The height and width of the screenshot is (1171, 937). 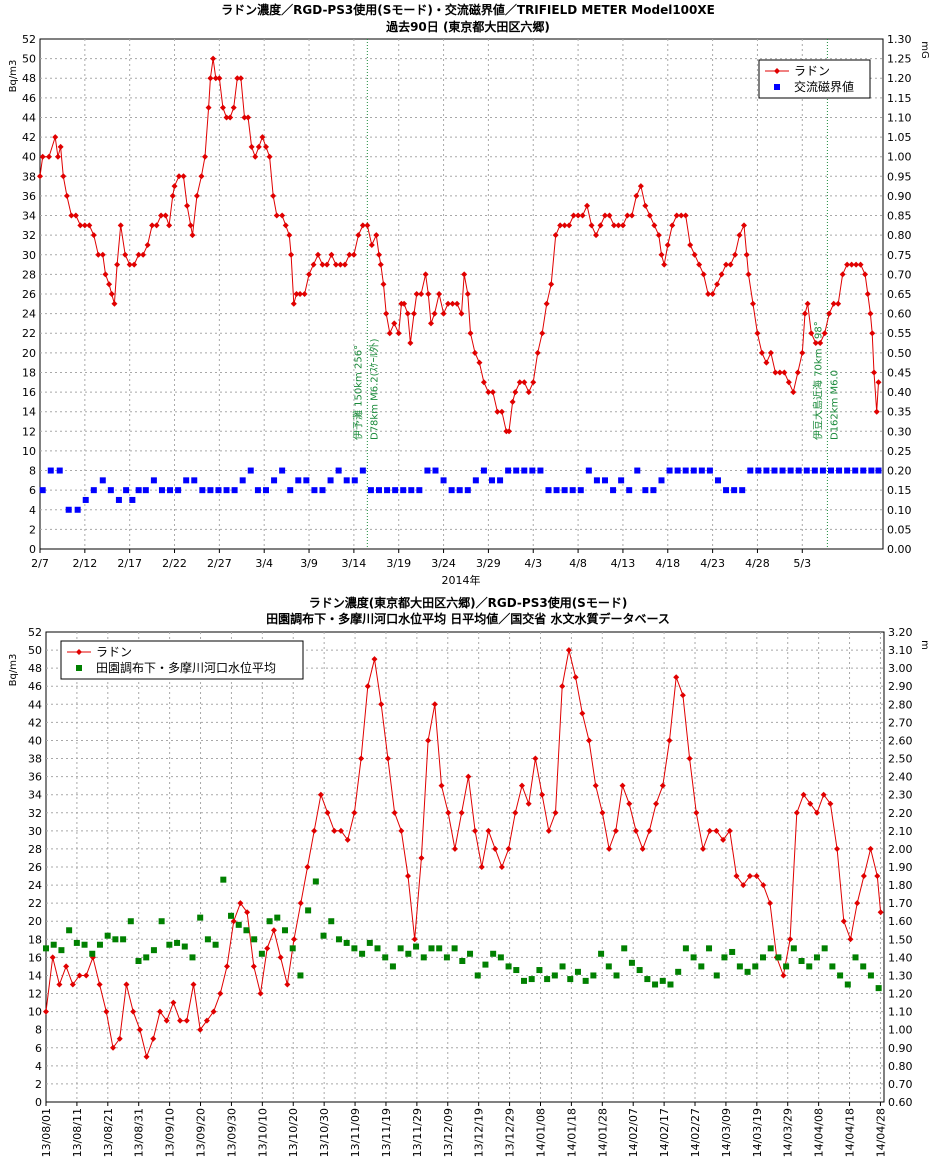 I want to click on event-marker-label: D78km M6.2(ｽｹｰﾙ外), so click(x=374, y=389).